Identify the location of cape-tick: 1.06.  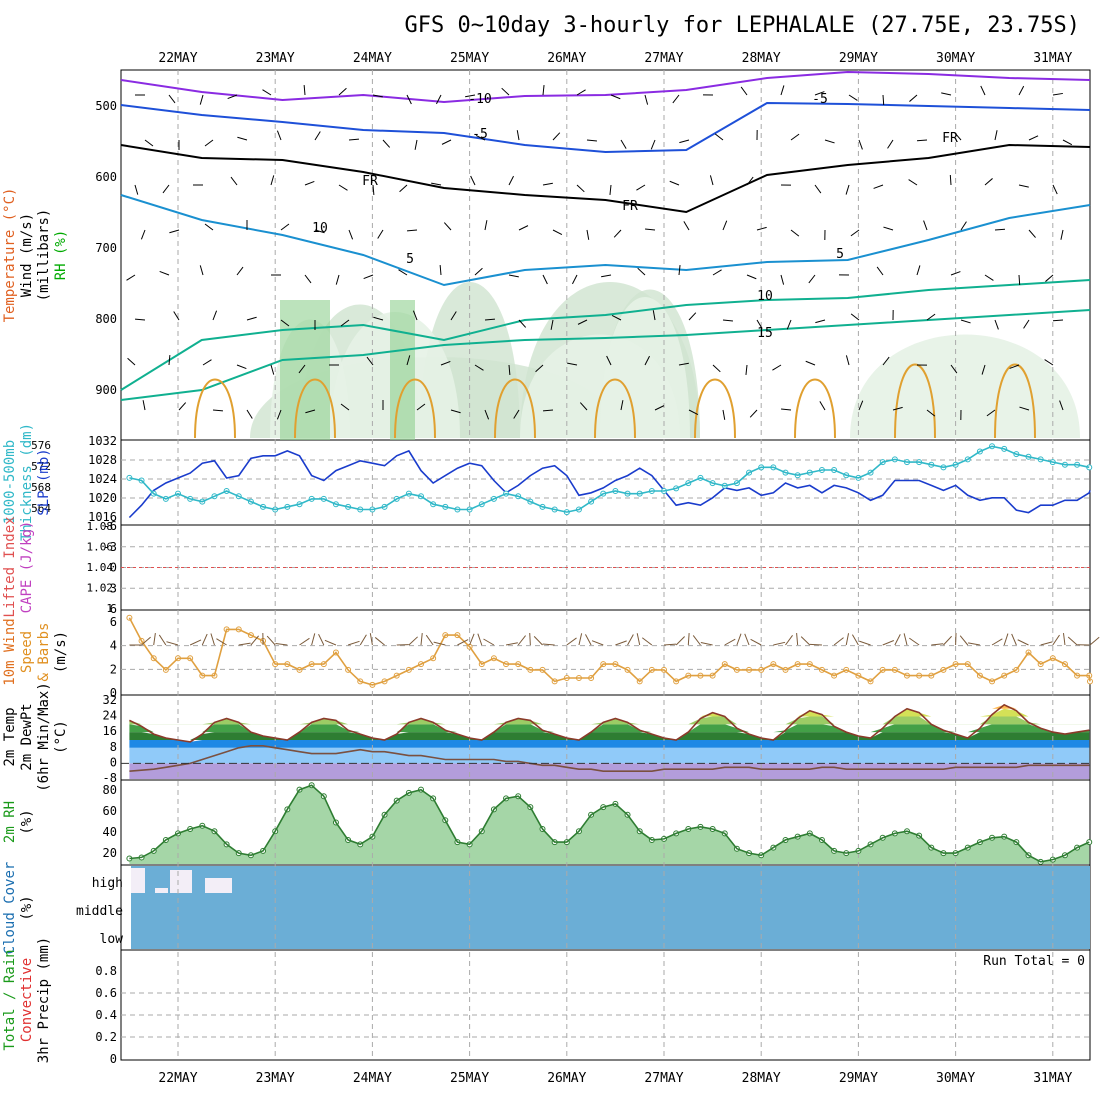
(100, 547).